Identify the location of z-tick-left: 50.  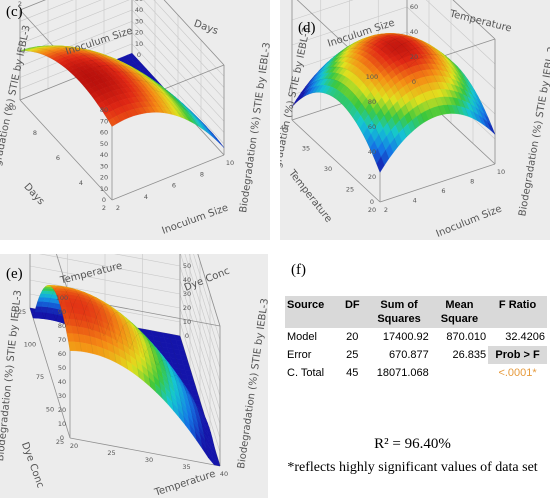
(62, 368).